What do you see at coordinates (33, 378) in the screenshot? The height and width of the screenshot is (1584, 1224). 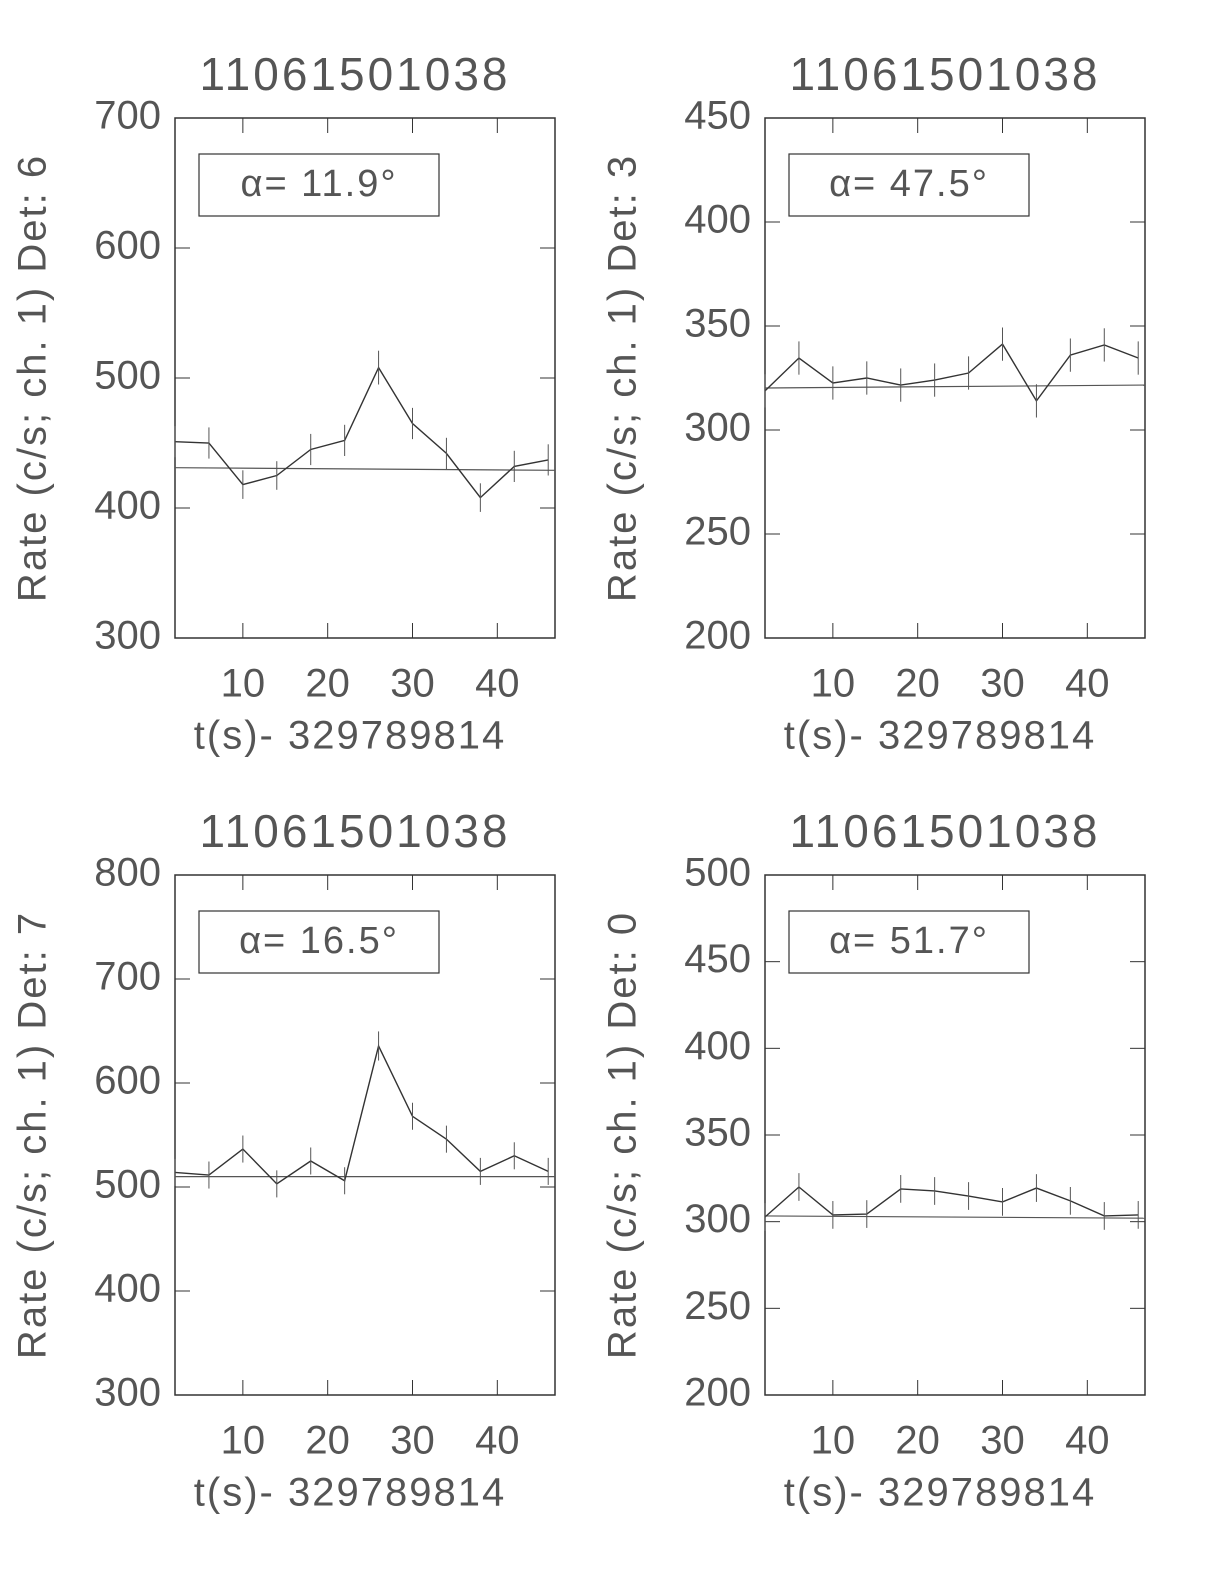 I see `y-axis-label: Rate (c/s; ch. 1) Det: 6` at bounding box center [33, 378].